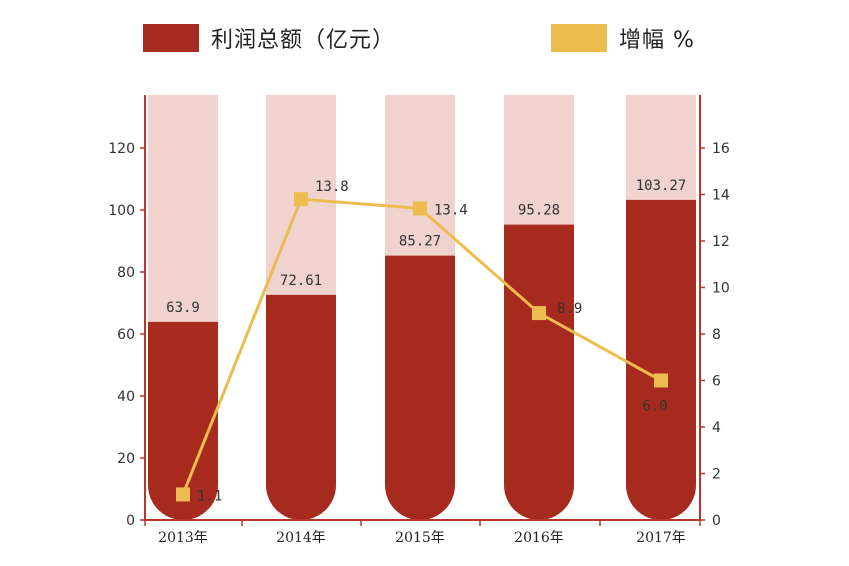  What do you see at coordinates (716, 382) in the screenshot?
I see `right-tick-label-3: 6` at bounding box center [716, 382].